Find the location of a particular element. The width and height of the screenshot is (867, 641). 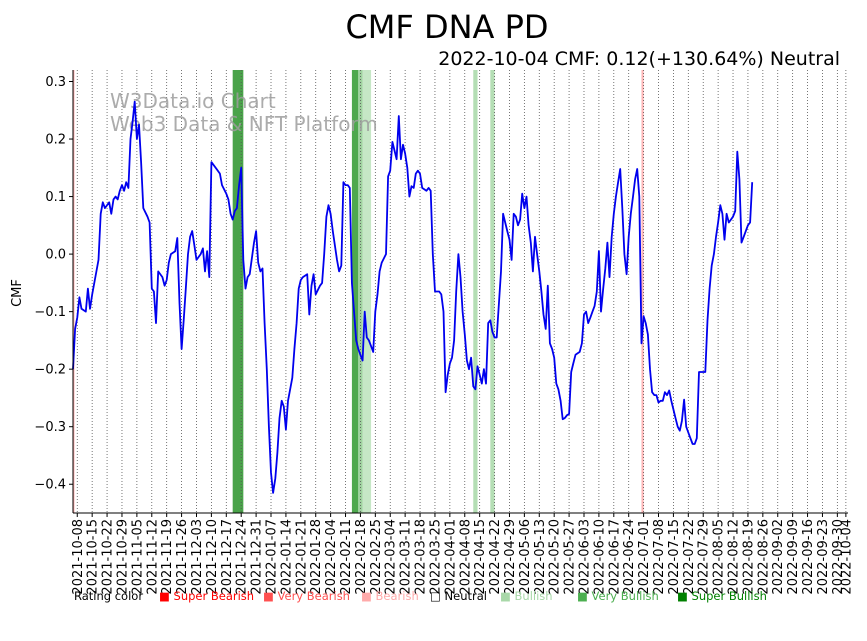

x-tick-label: 2022-08-19 is located at coordinates (748, 557).